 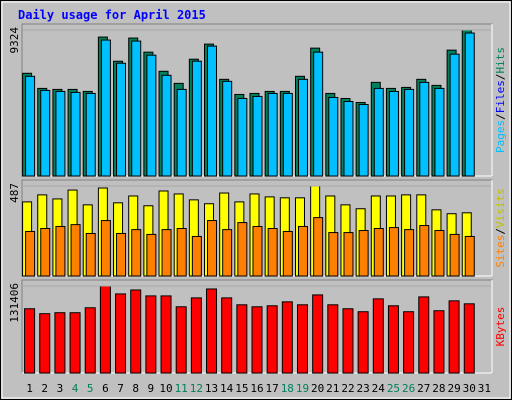 I want to click on x-tick-label: 20, so click(x=317, y=388).